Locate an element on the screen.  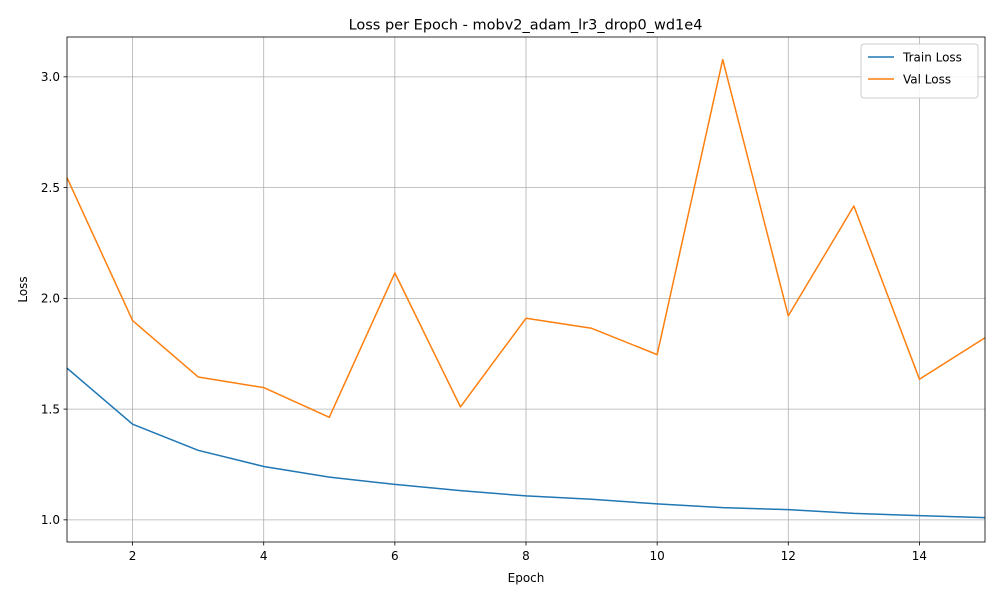
y-axis-ticks: 1.0 1.5 2.0 2.5 3.0 is located at coordinates (54, 298).